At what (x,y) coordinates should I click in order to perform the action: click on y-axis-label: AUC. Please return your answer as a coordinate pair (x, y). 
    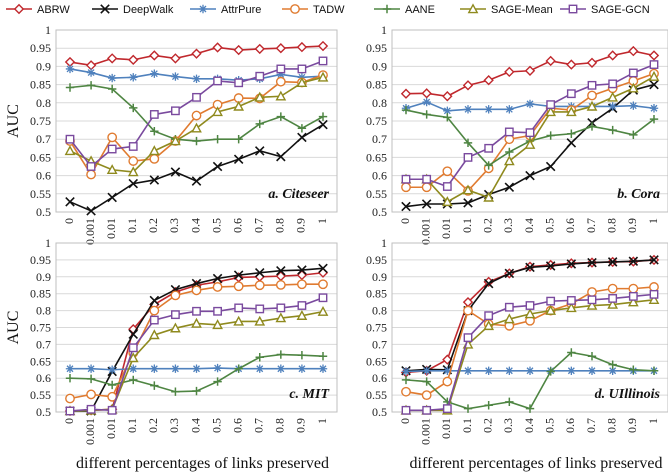
    Looking at the image, I should click on (13, 121).